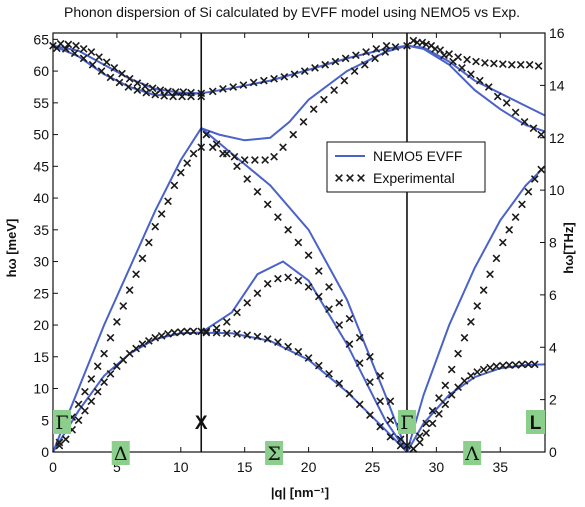  I want to click on y-axis-label: hω [meV], so click(11, 248).